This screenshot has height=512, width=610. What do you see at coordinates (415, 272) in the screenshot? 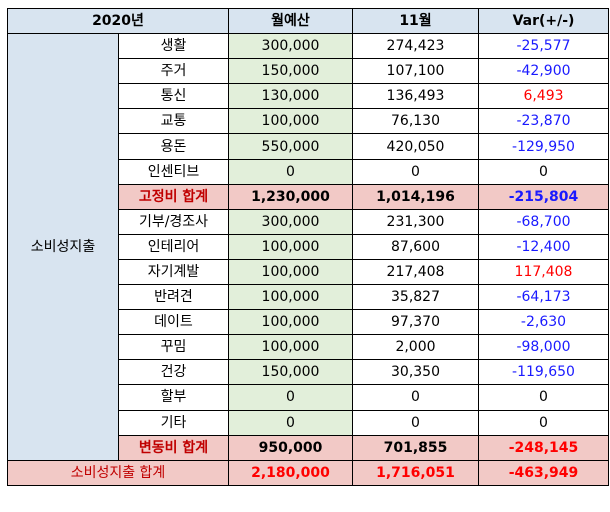
I see `actual-cell: 217,408` at bounding box center [415, 272].